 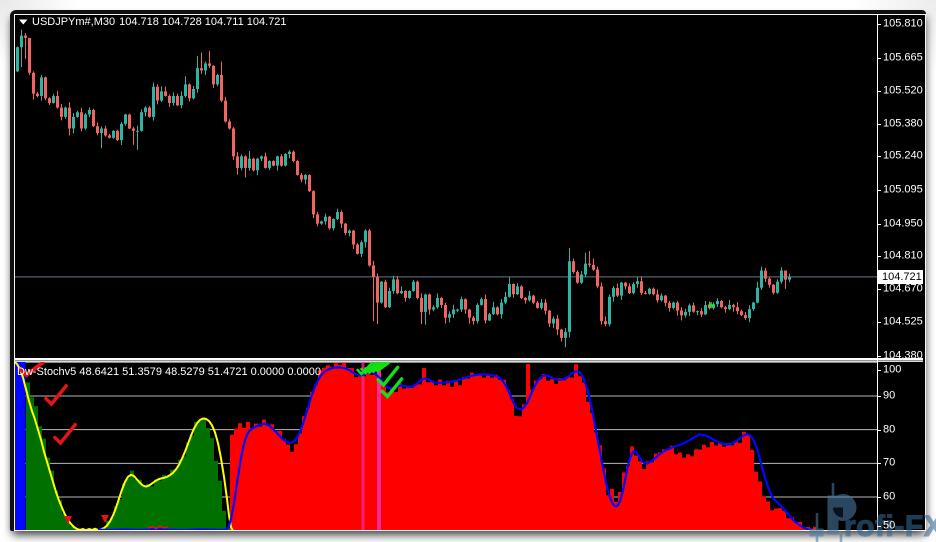 What do you see at coordinates (889, 525) in the screenshot?
I see `indicator-scale-label: 50` at bounding box center [889, 525].